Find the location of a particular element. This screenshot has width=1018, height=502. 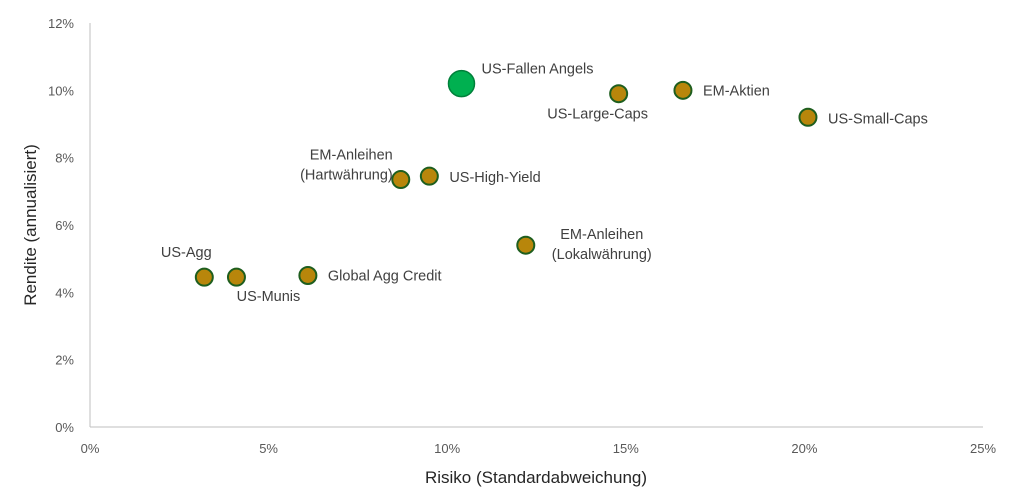

point-label-us-agg: US-Agg is located at coordinates (186, 253).